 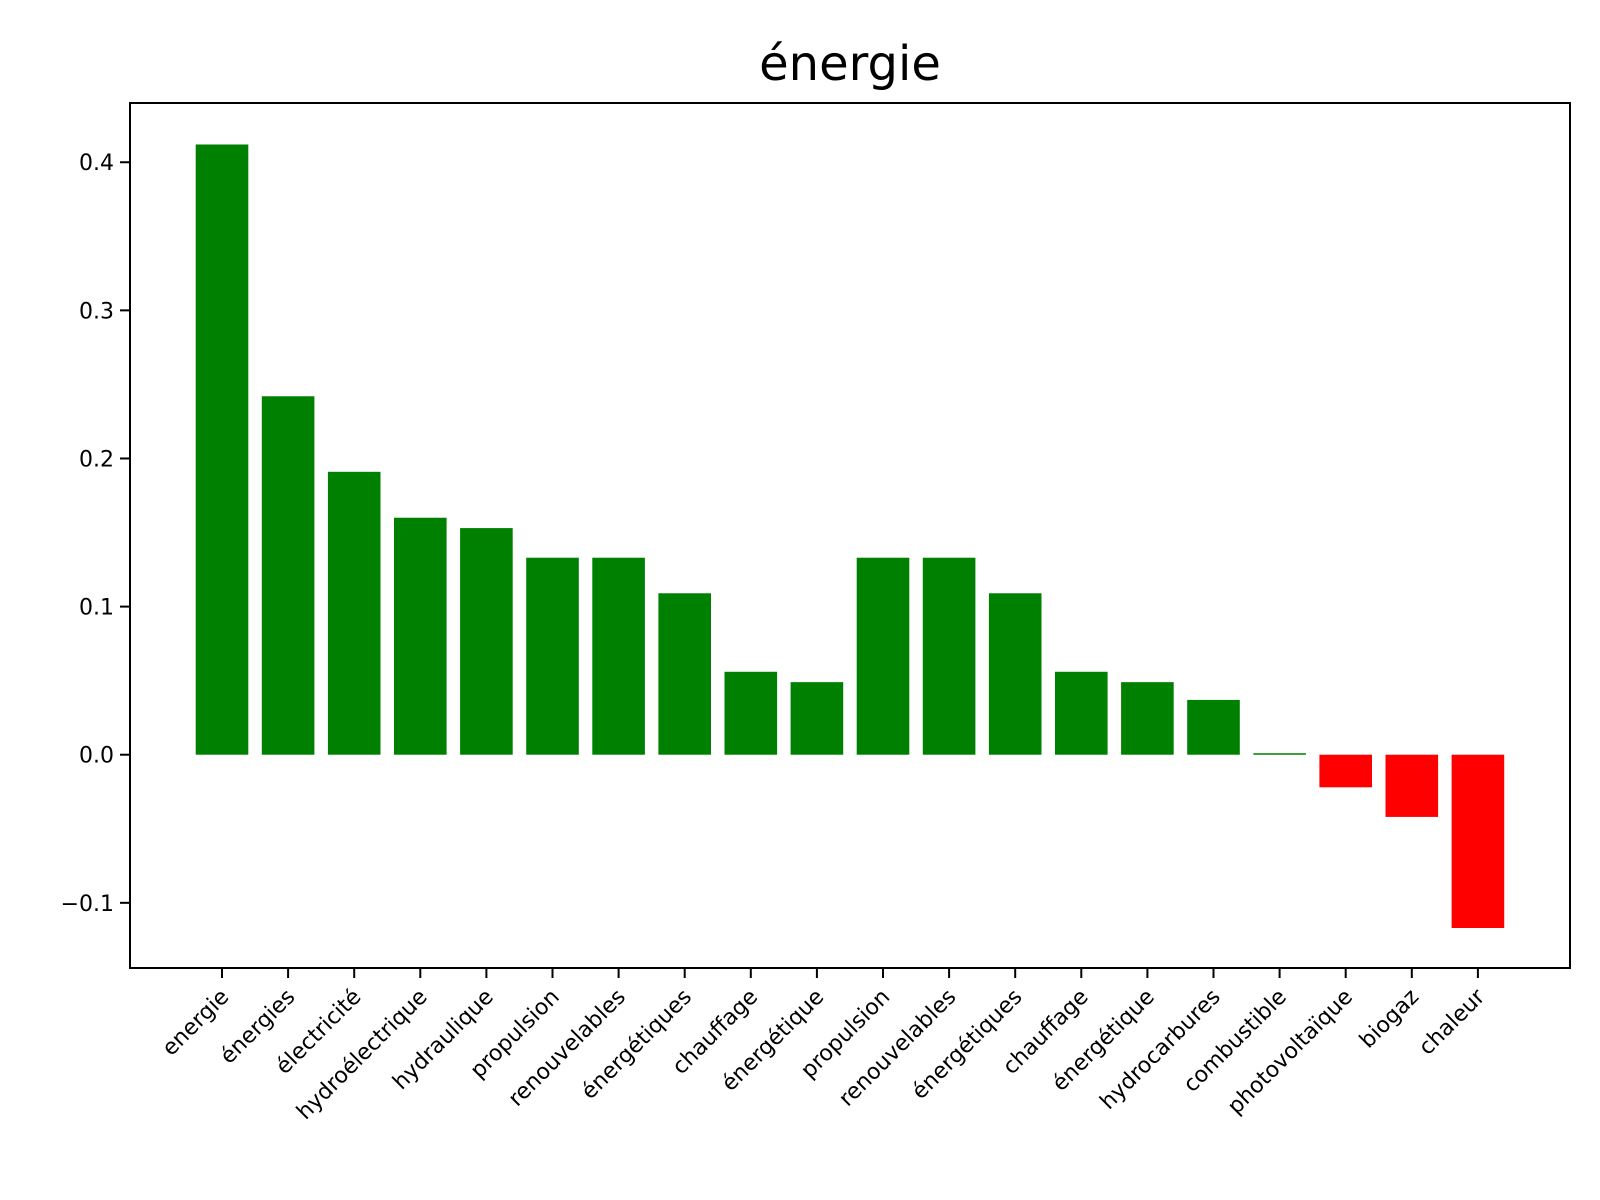 What do you see at coordinates (1452, 1022) in the screenshot?
I see `x-tick-label-19: chaleur` at bounding box center [1452, 1022].